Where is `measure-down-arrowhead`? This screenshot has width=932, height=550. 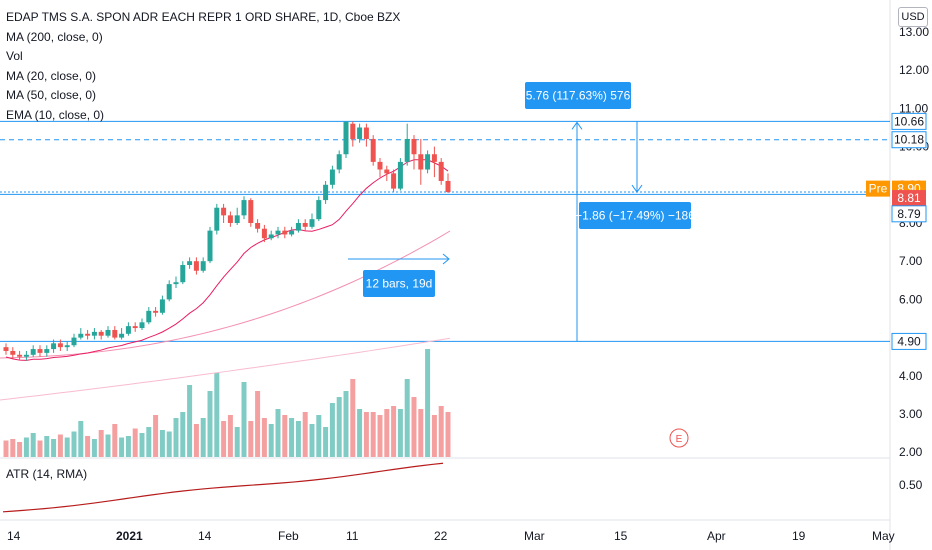 measure-down-arrowhead is located at coordinates (637, 188).